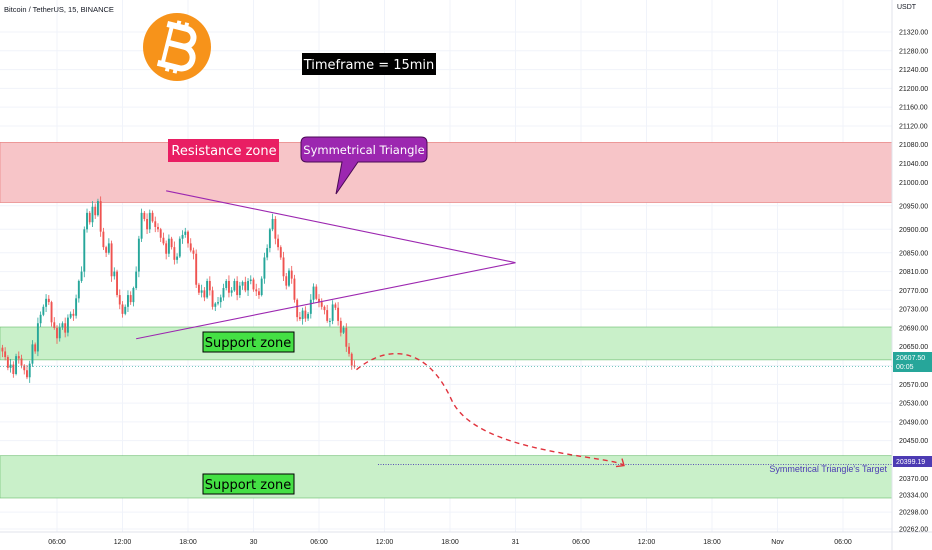  What do you see at coordinates (341, 227) in the screenshot?
I see `triangle-upper-trendline` at bounding box center [341, 227].